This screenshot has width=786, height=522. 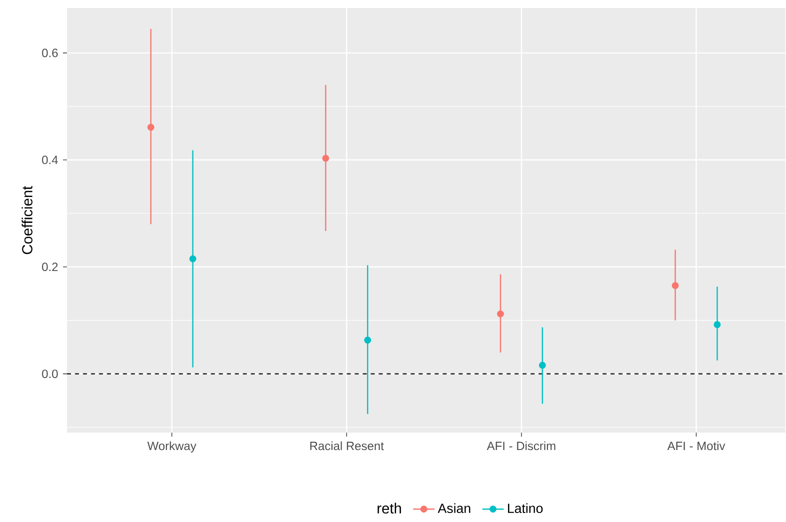 What do you see at coordinates (50, 374) in the screenshot?
I see `y-tick-label: 0.0` at bounding box center [50, 374].